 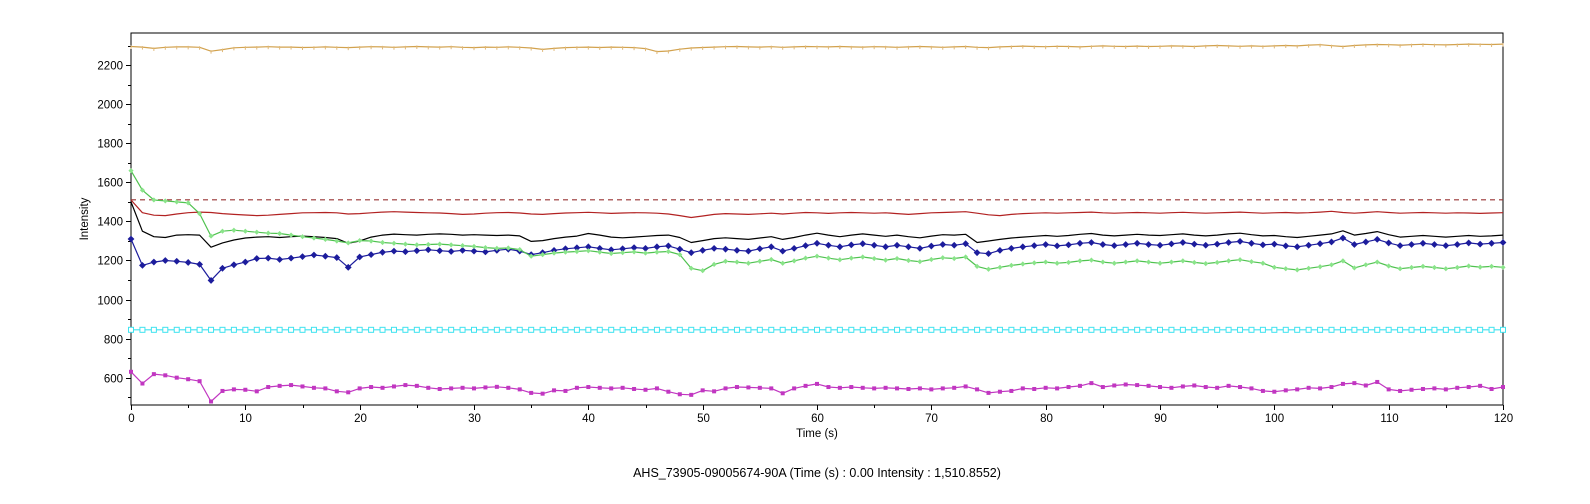 I want to click on y-tick-label: 2200, so click(x=110, y=67).